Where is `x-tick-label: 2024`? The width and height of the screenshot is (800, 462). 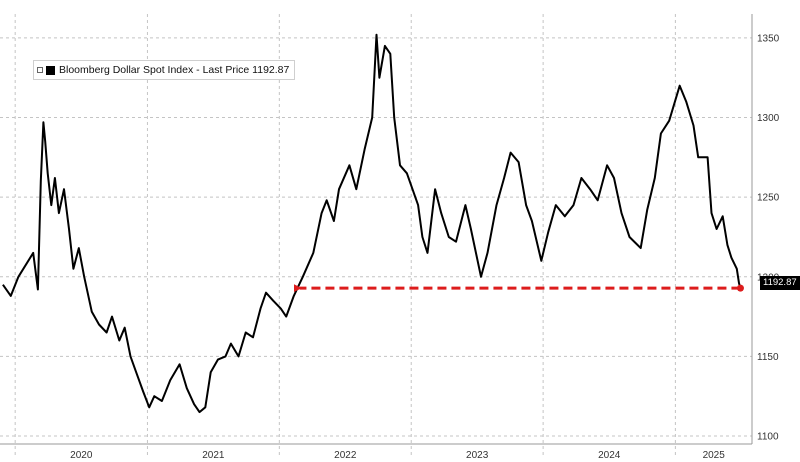 x-tick-label: 2024 is located at coordinates (609, 455).